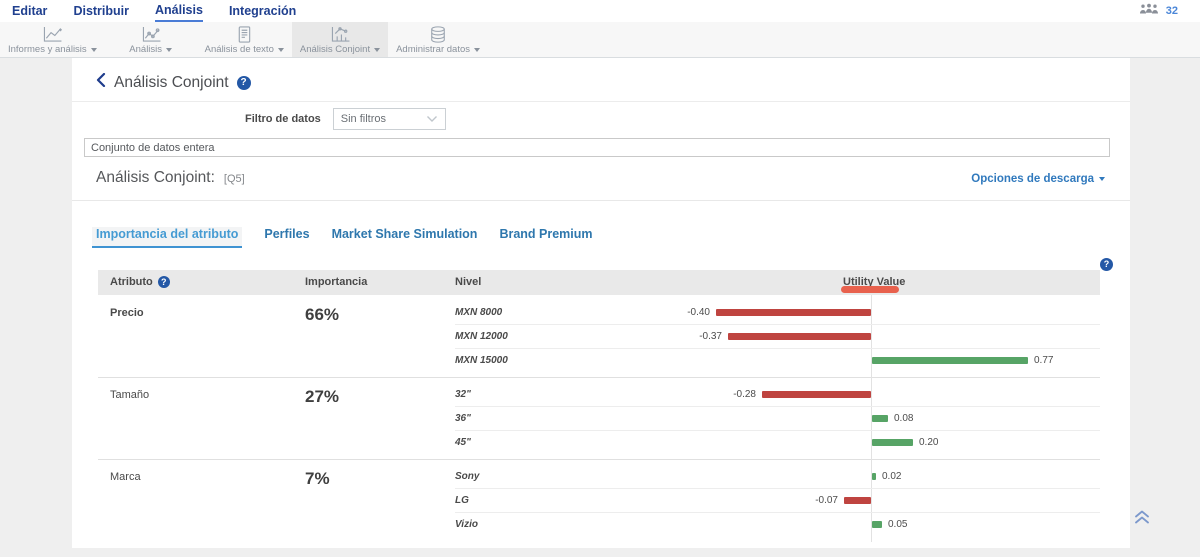 Image resolution: width=1200 pixels, height=557 pixels. I want to click on toolbar-button-analisis-conjoint: Análisis Conjoint, so click(340, 39).